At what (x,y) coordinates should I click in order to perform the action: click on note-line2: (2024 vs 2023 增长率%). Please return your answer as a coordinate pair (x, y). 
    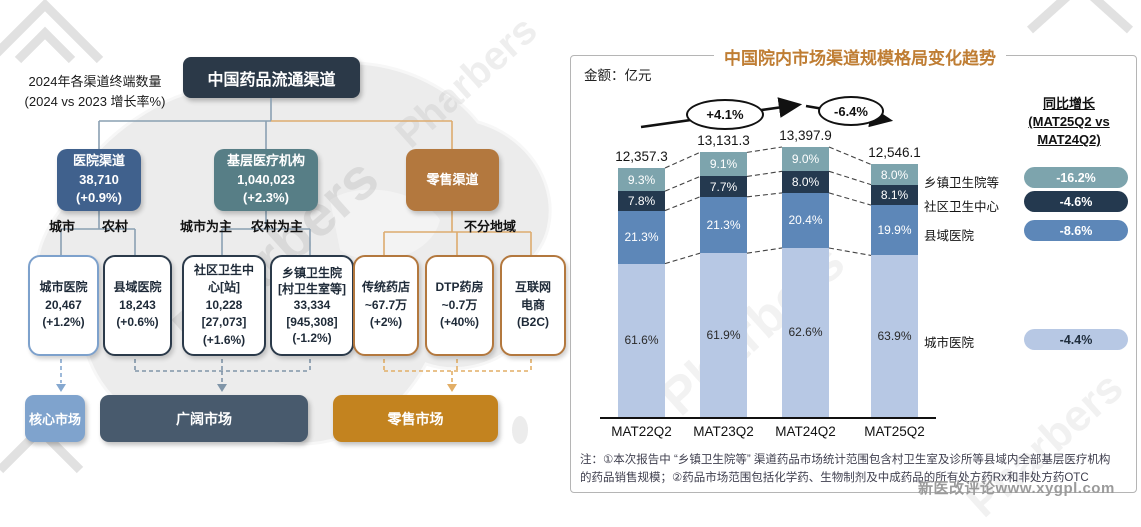
    Looking at the image, I should click on (95, 101).